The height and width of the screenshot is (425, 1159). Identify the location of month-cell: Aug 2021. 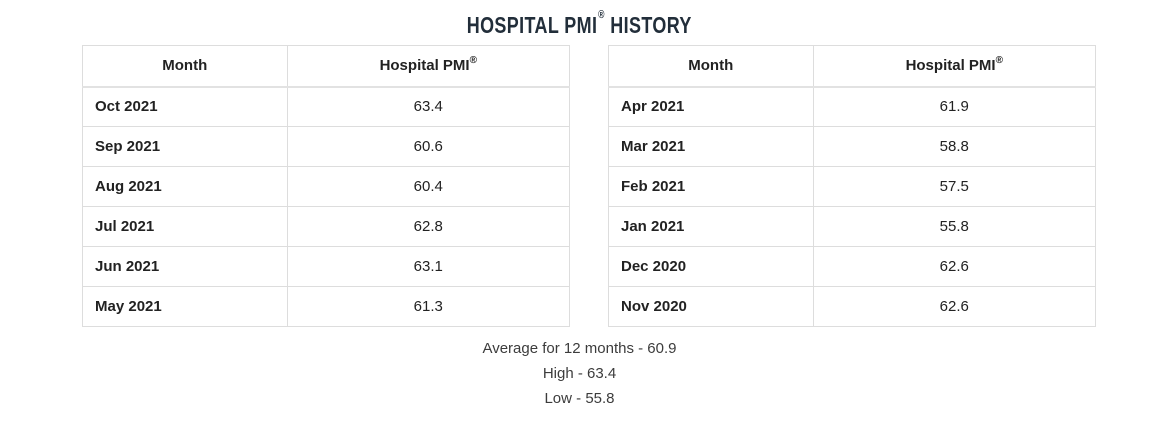
(185, 186).